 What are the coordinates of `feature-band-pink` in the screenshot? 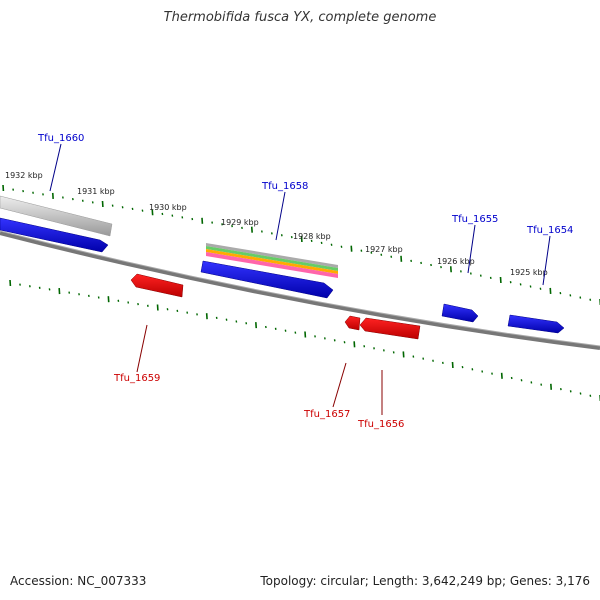 It's located at (272, 265).